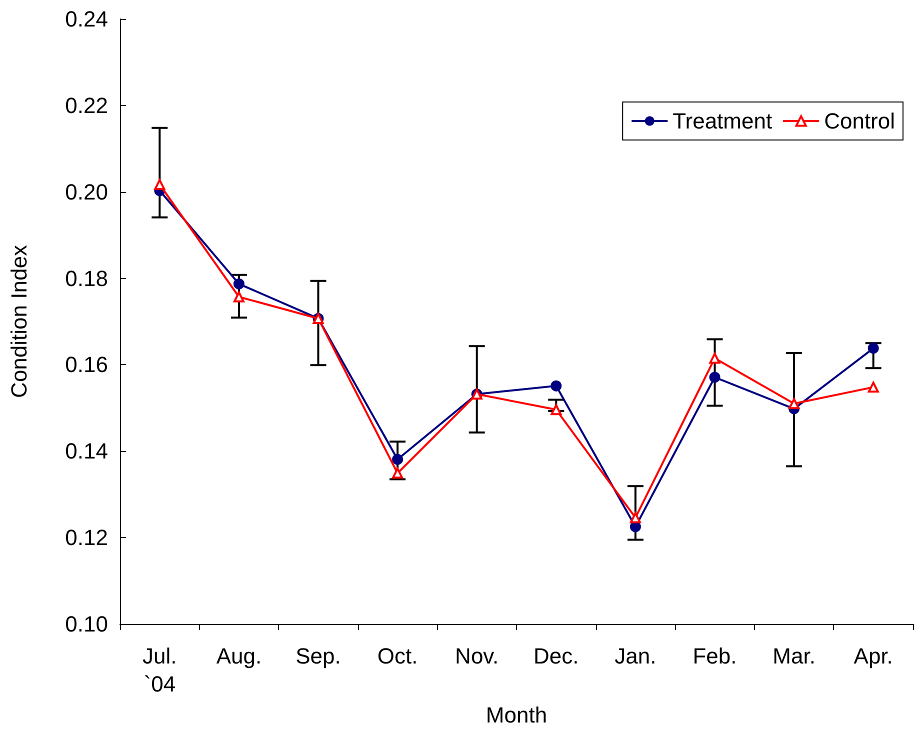 The height and width of the screenshot is (731, 923). What do you see at coordinates (859, 121) in the screenshot?
I see `legend-label: Control` at bounding box center [859, 121].